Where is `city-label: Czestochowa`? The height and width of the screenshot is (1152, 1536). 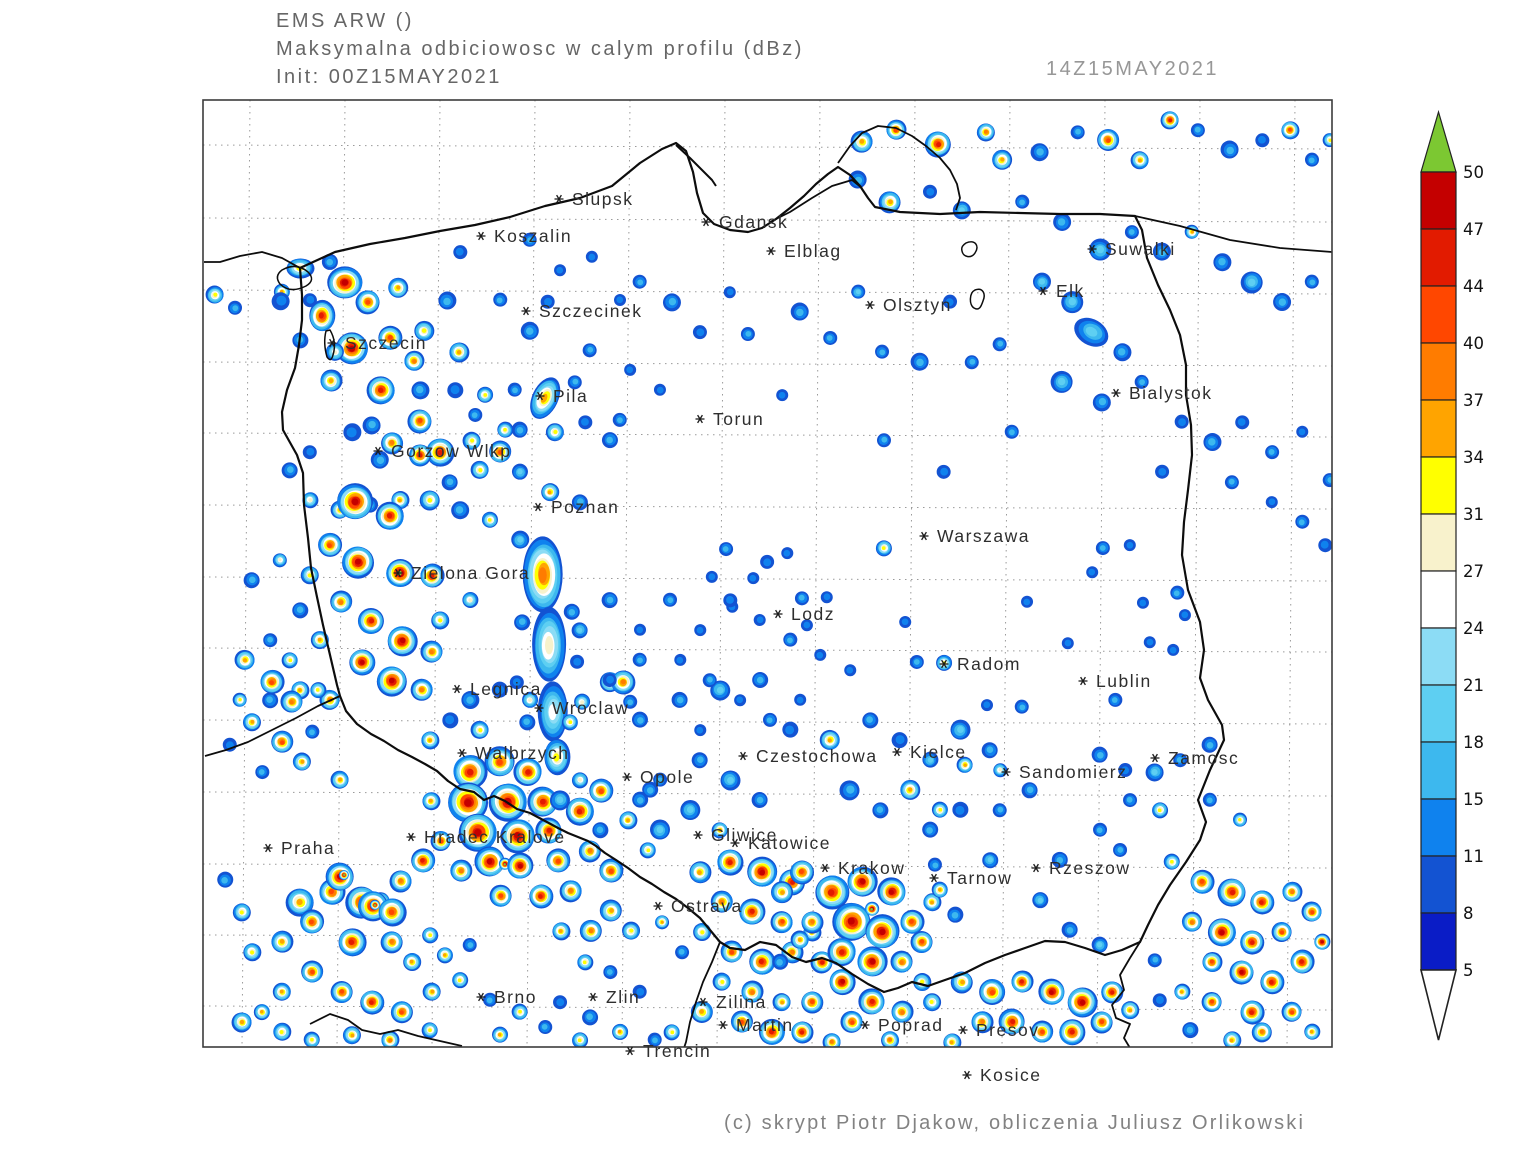 city-label: Czestochowa is located at coordinates (808, 756).